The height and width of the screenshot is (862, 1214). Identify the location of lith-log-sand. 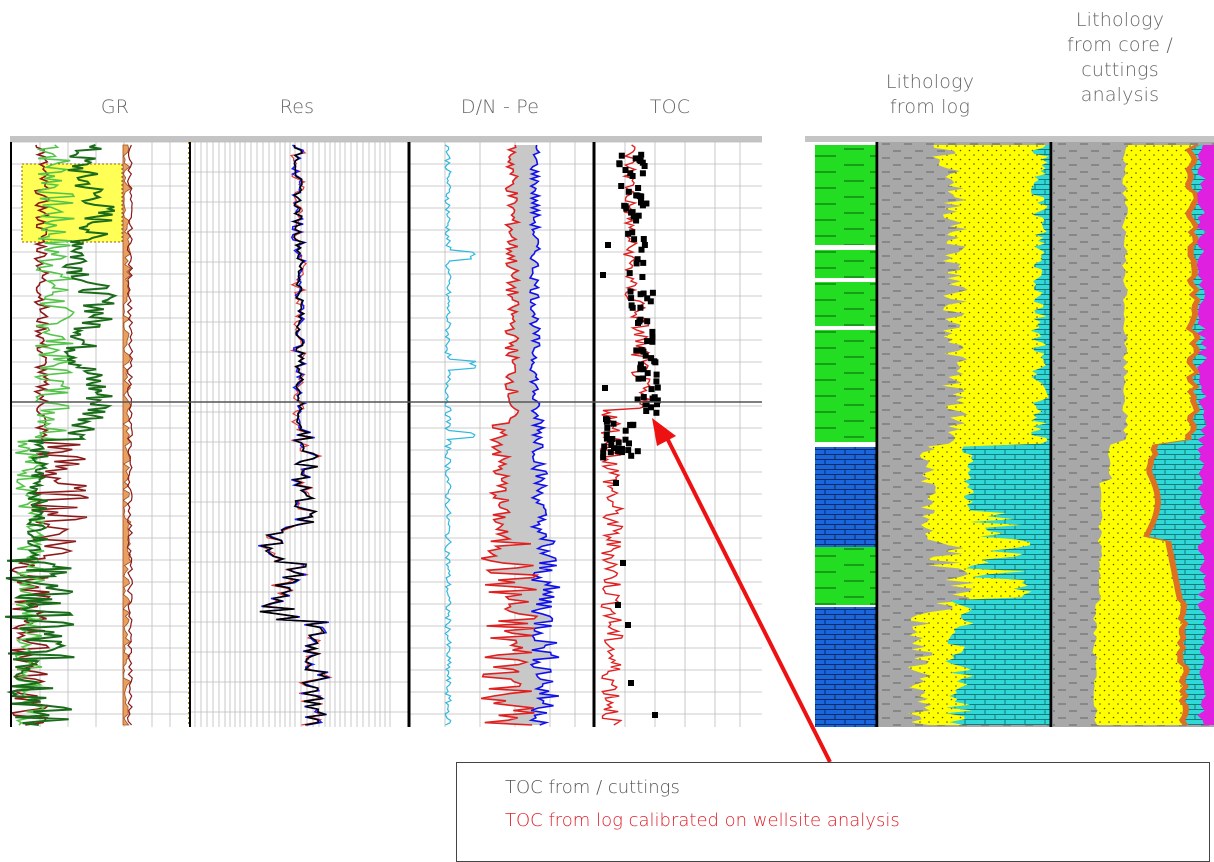
(978, 435).